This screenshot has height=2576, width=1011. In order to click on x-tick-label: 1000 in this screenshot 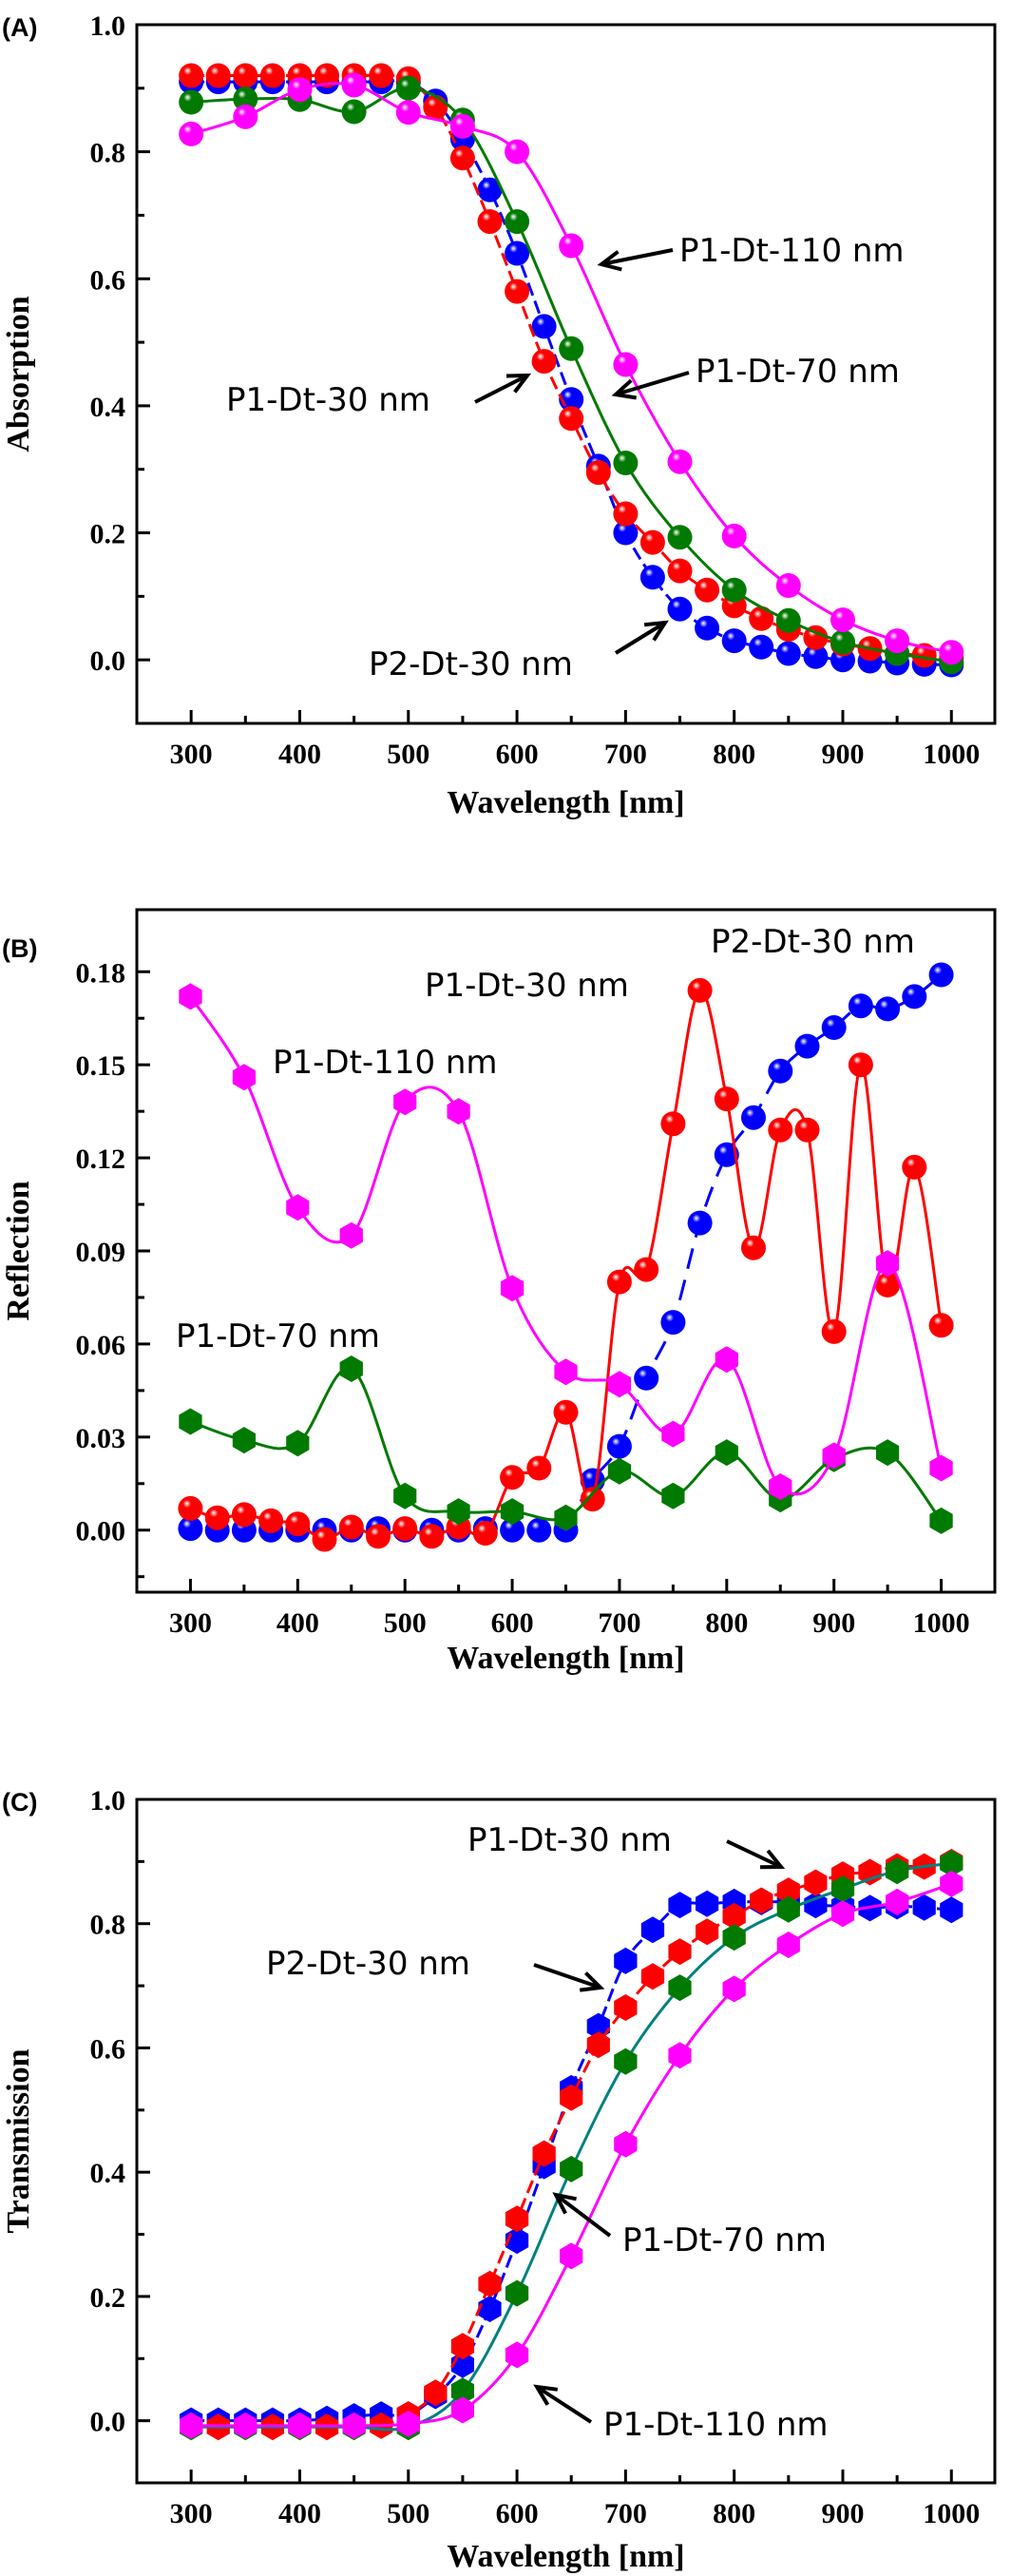, I will do `click(951, 754)`.